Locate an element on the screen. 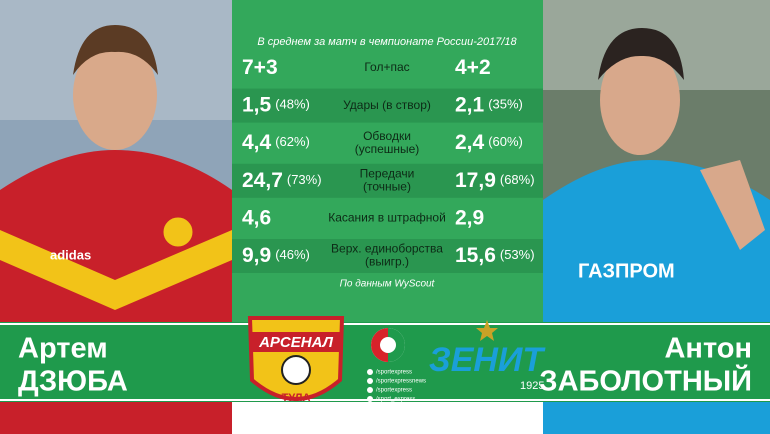 The height and width of the screenshot is (434, 770). stat-percent: (60%) is located at coordinates (505, 142).